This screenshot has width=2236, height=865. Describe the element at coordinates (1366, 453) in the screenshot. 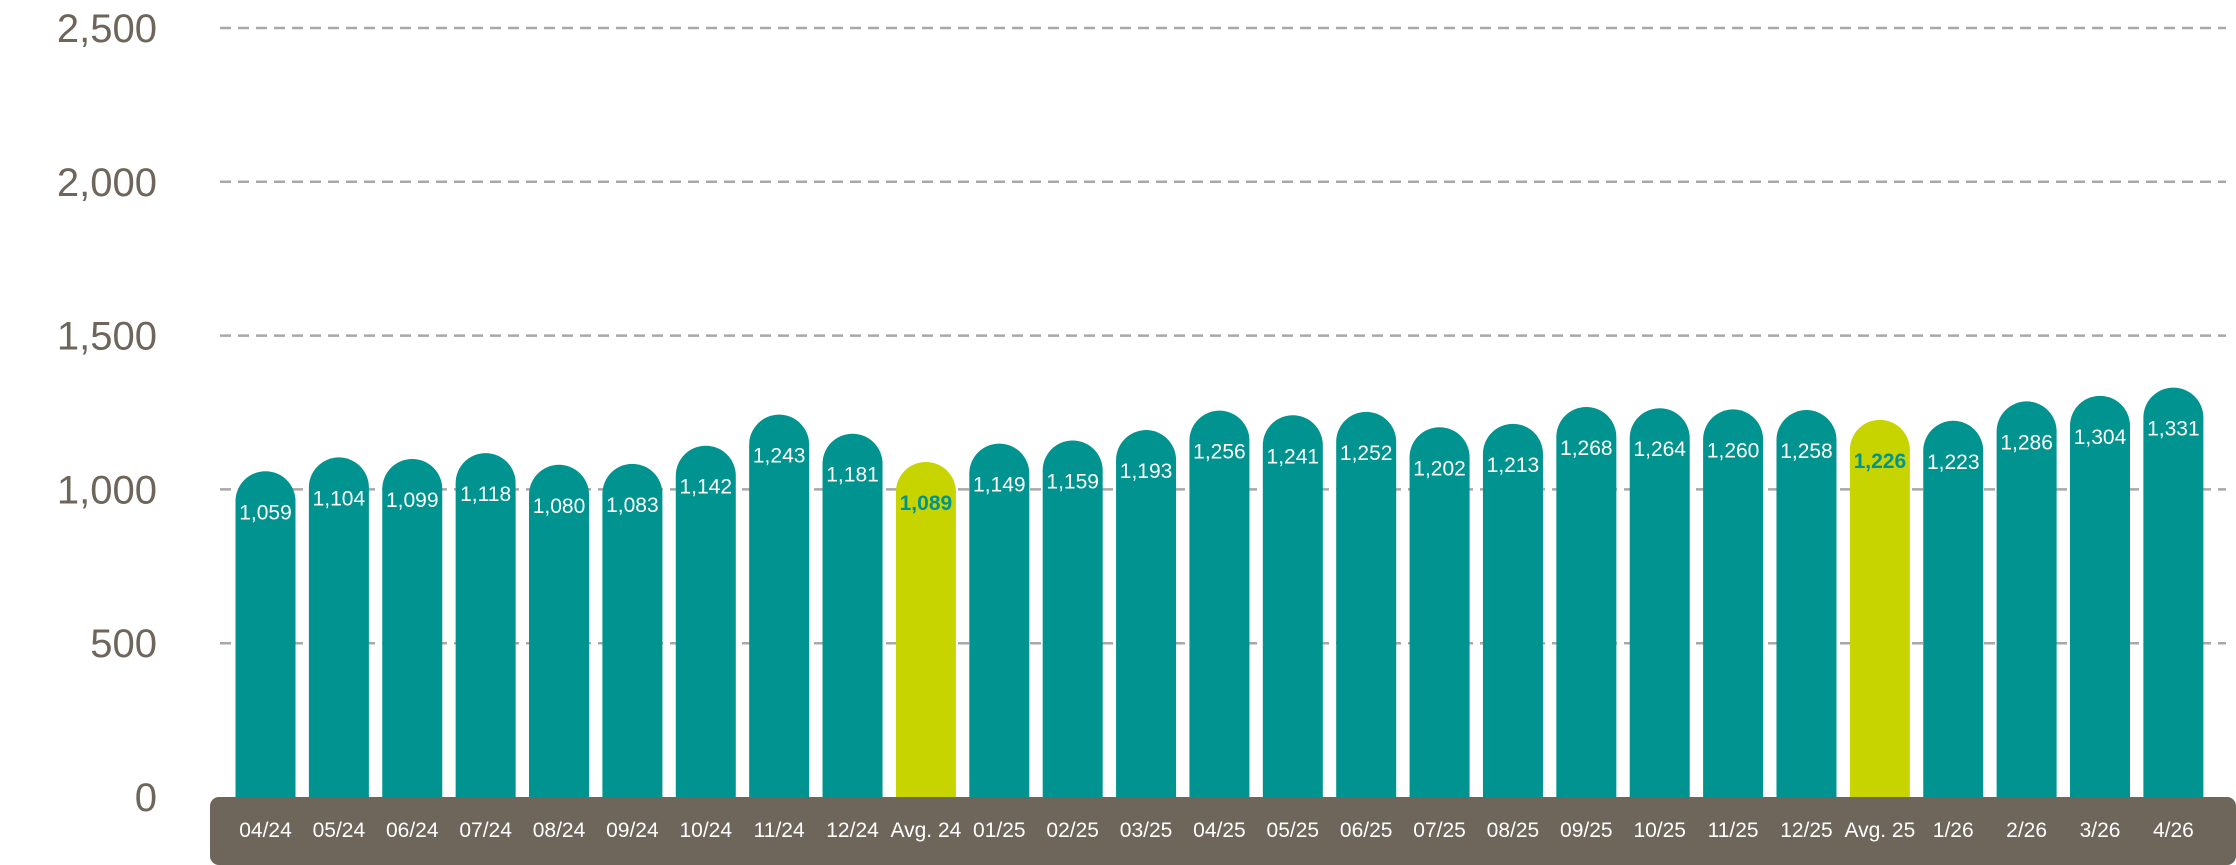

I see `data-label: 1,252` at that location.